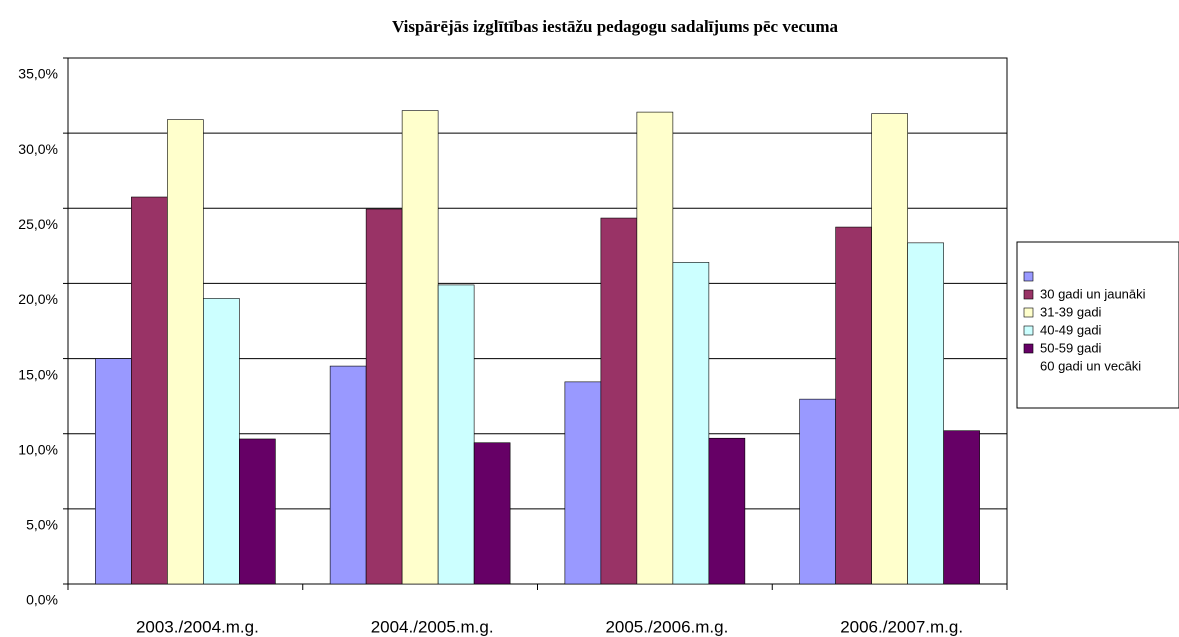 This screenshot has height=637, width=1179. I want to click on x-tick-label: 2003./2004.m.g., so click(197, 626).